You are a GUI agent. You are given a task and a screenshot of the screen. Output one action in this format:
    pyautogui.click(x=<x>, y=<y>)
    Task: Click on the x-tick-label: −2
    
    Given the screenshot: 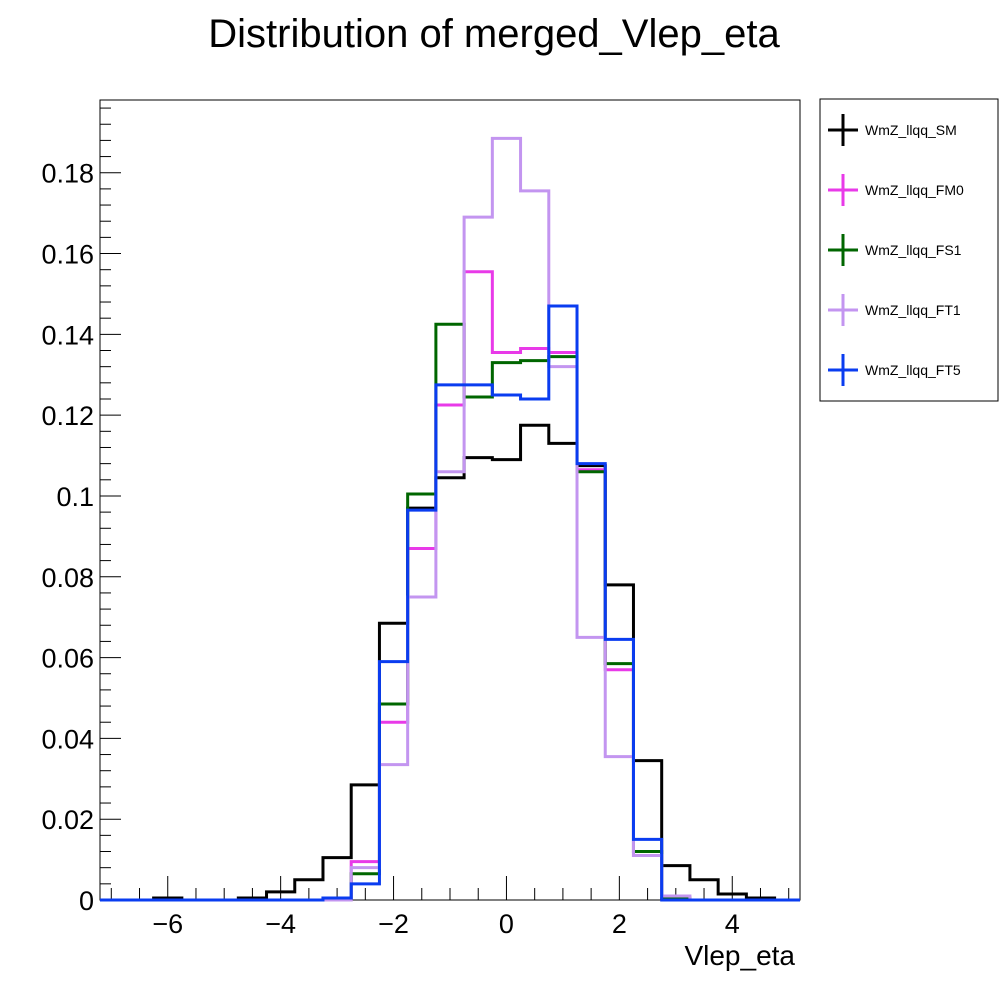 What is the action you would take?
    pyautogui.click(x=393, y=924)
    